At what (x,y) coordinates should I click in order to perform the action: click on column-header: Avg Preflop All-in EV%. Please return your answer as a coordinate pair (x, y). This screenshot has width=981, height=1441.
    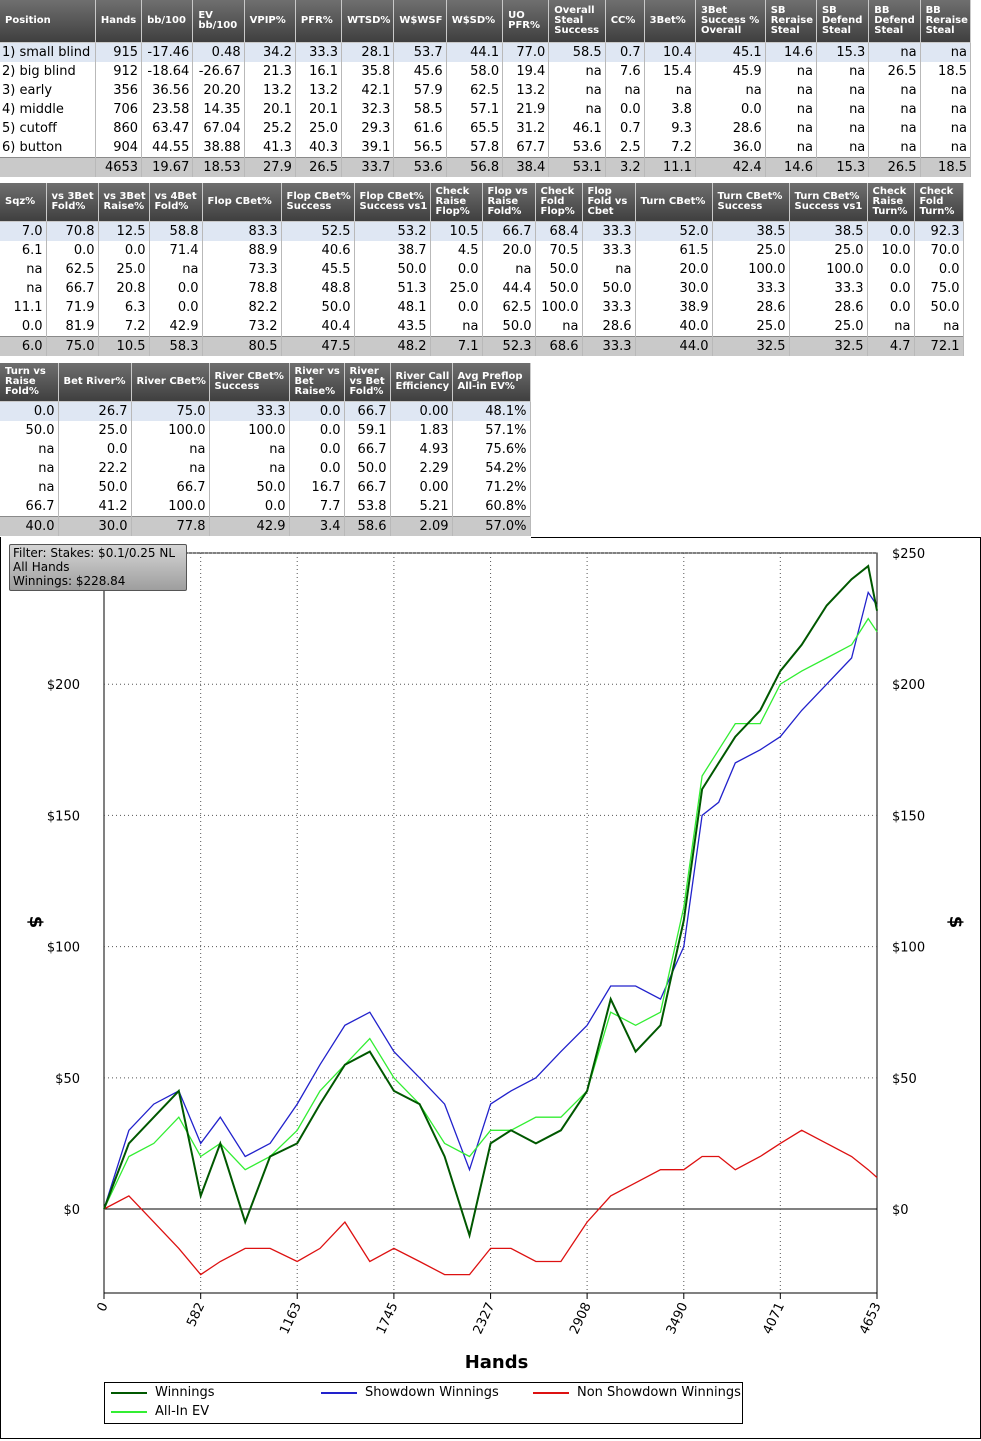
    Looking at the image, I should click on (491, 382).